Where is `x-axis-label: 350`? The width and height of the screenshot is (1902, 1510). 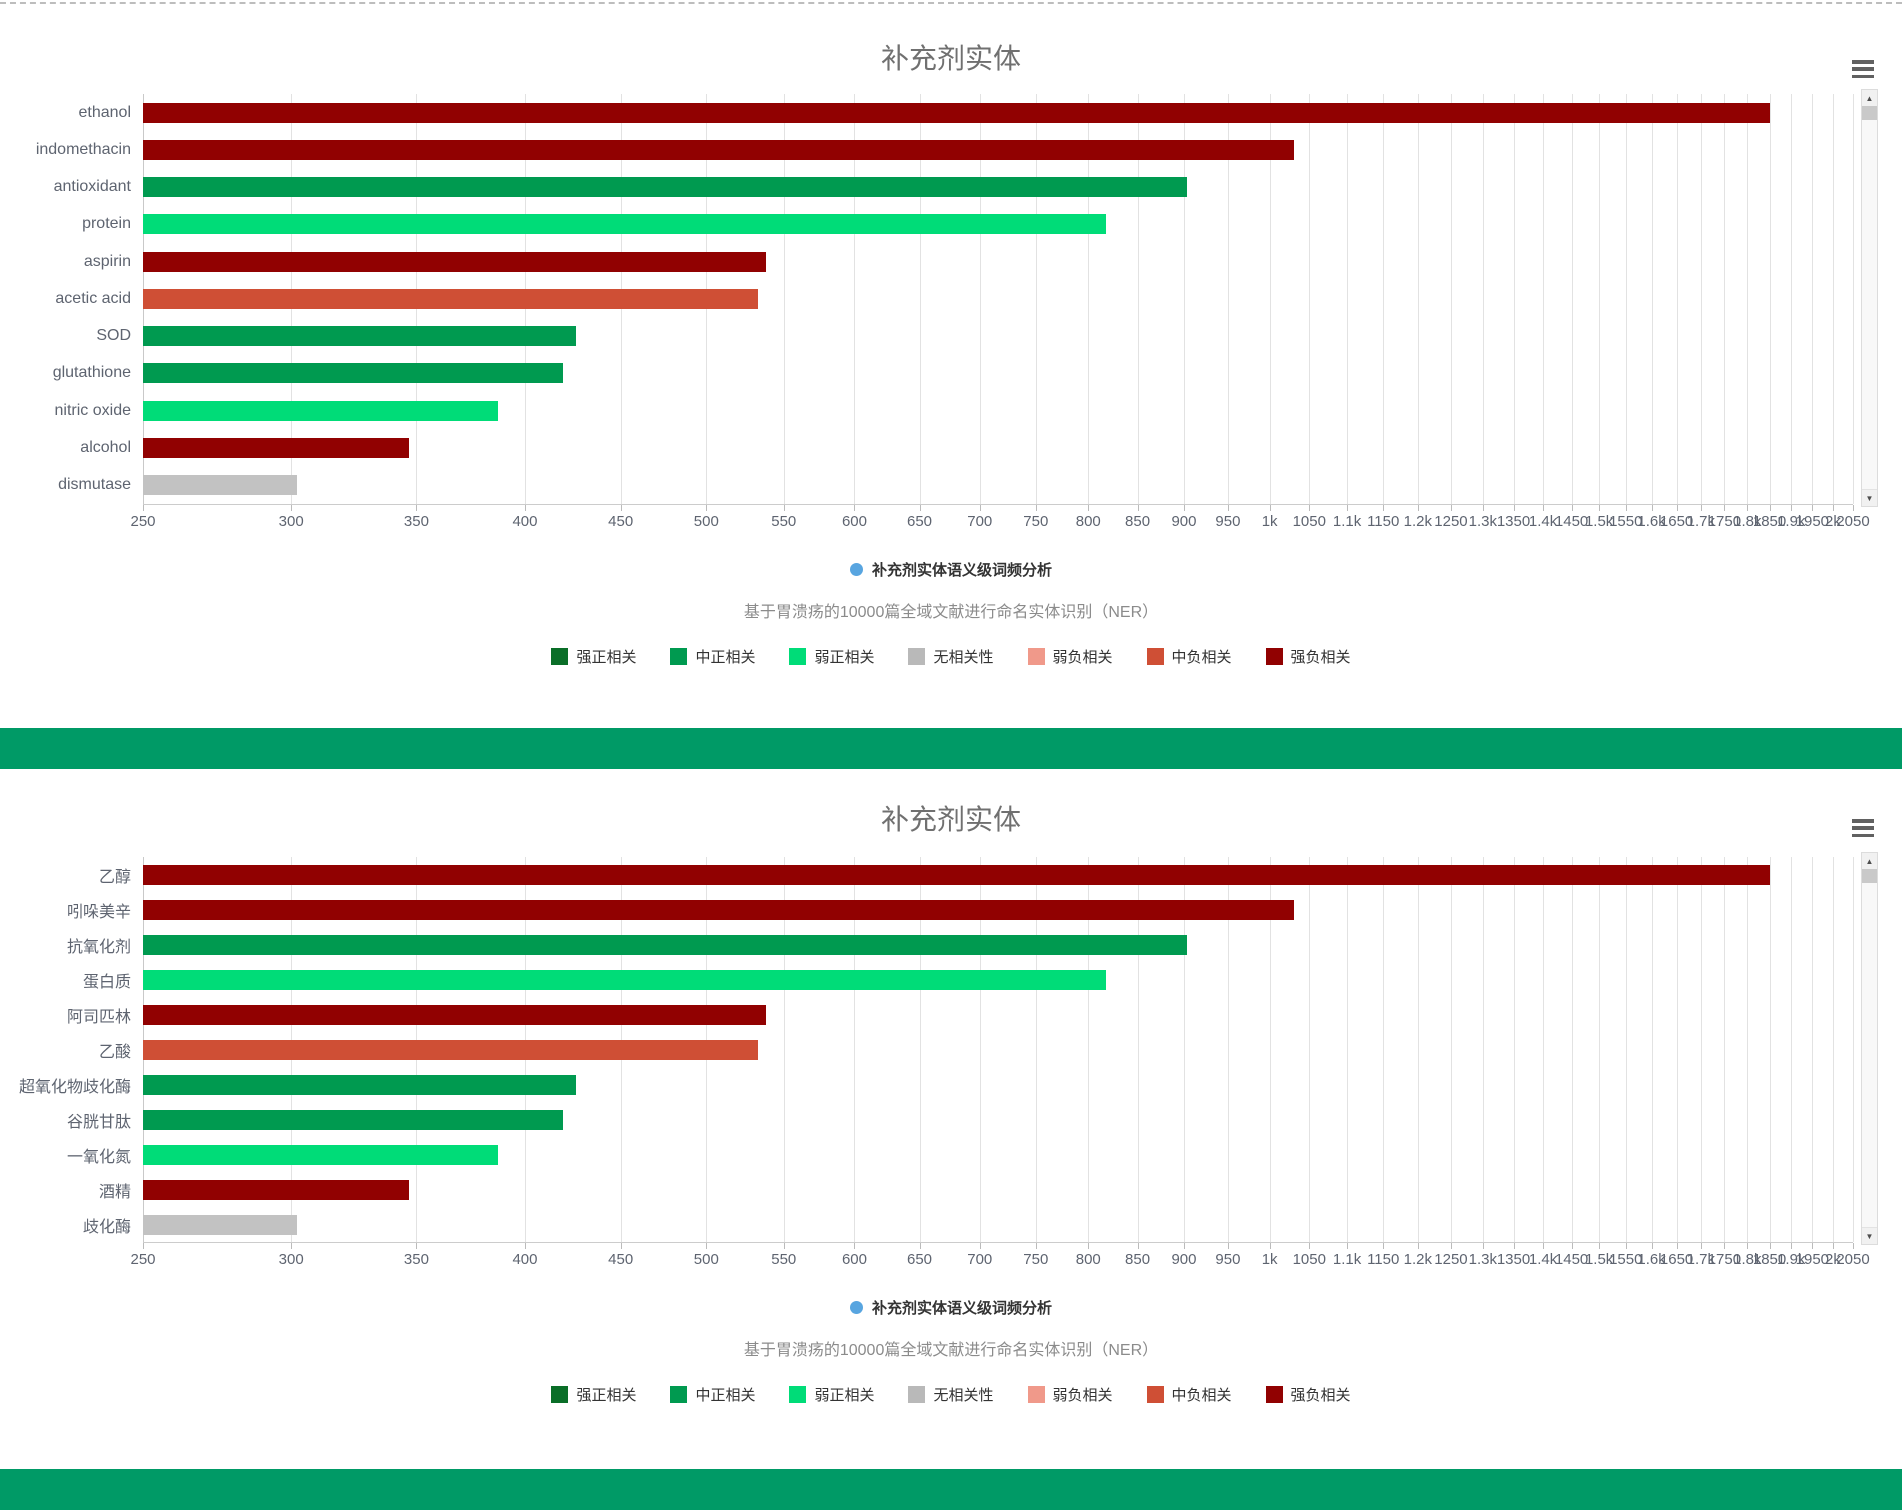 x-axis-label: 350 is located at coordinates (416, 521).